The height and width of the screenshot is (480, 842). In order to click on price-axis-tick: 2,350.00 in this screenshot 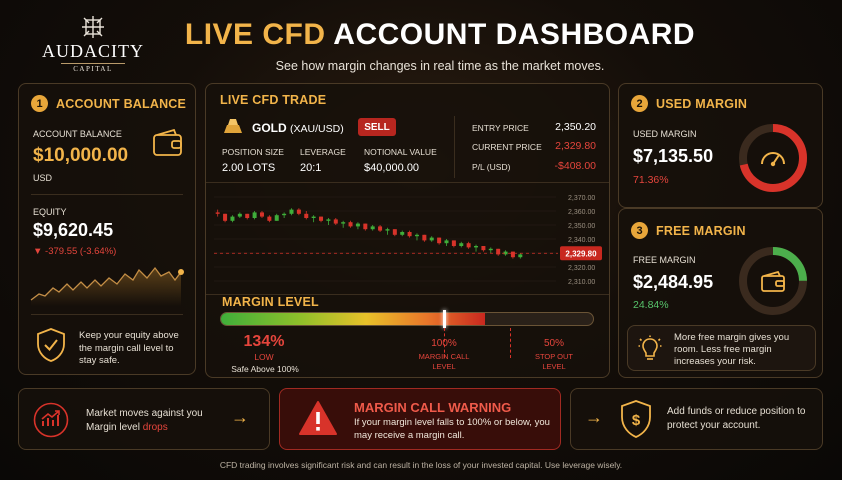, I will do `click(581, 226)`.